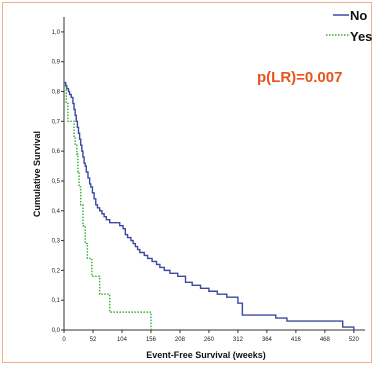 The height and width of the screenshot is (367, 376). What do you see at coordinates (209, 340) in the screenshot?
I see `x-tick-label: 260` at bounding box center [209, 340].